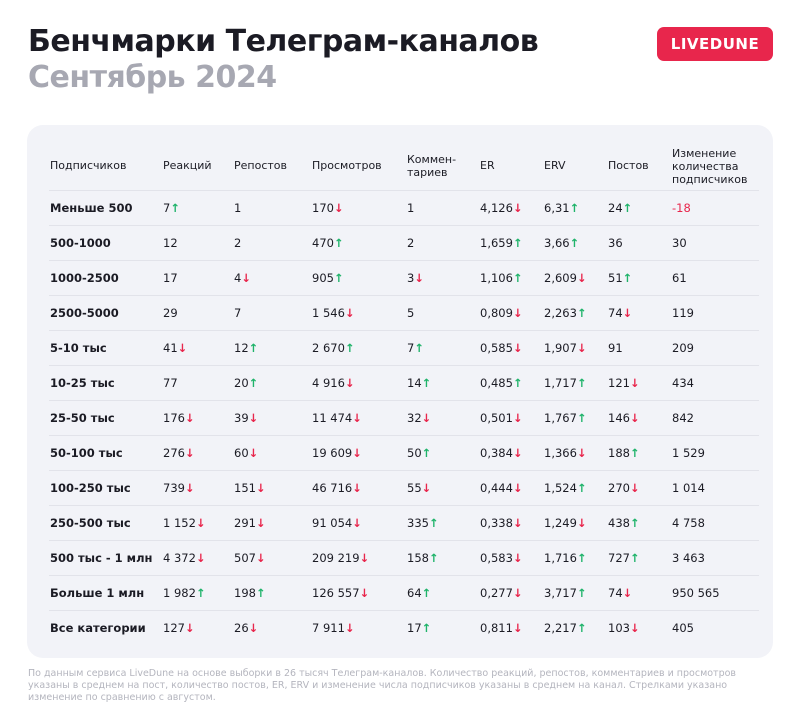  Describe the element at coordinates (565, 628) in the screenshot. I see `table-cell: 2,217↑` at that location.